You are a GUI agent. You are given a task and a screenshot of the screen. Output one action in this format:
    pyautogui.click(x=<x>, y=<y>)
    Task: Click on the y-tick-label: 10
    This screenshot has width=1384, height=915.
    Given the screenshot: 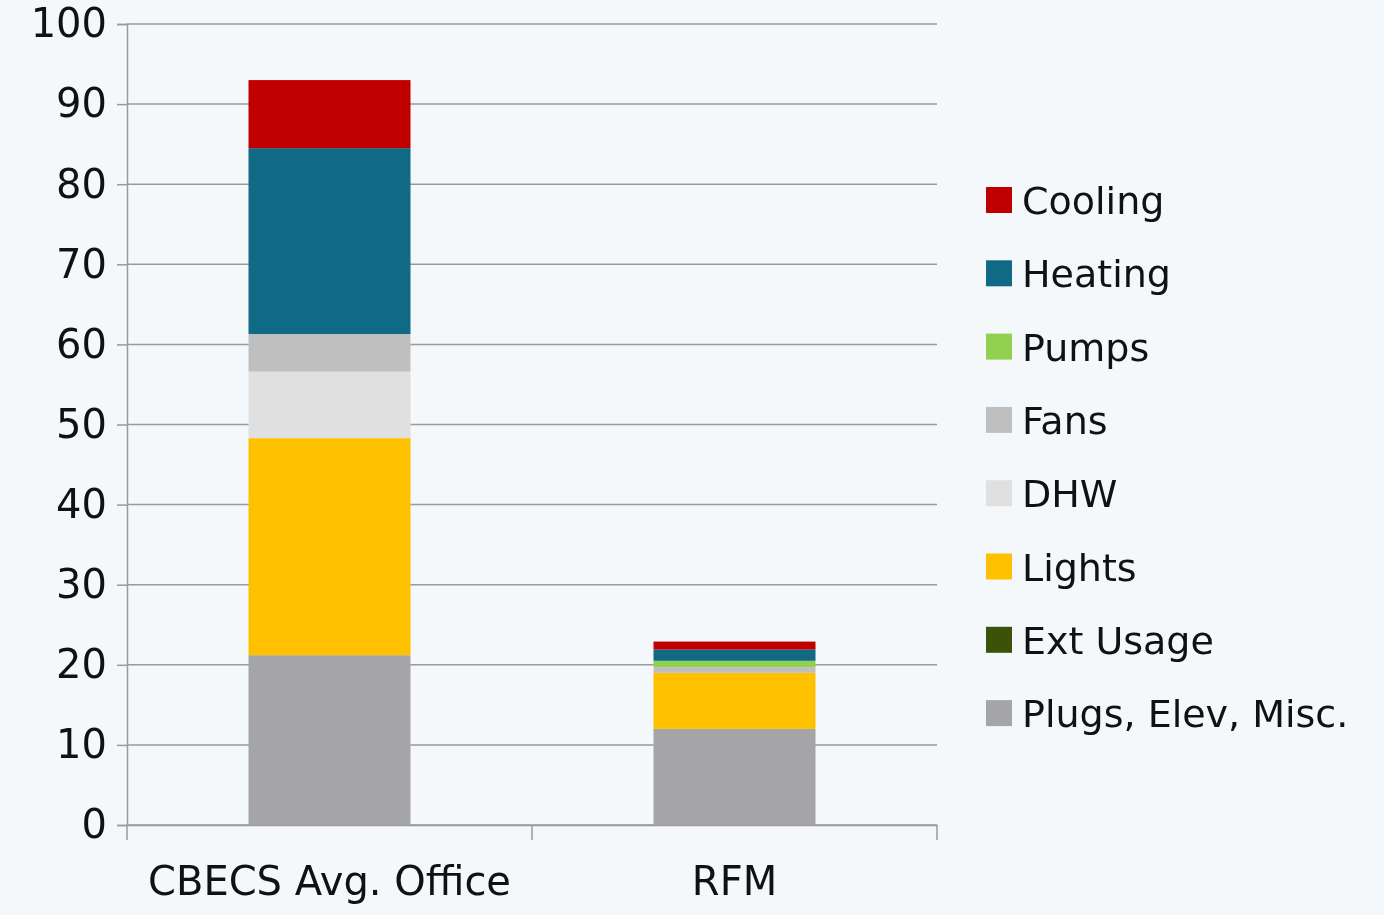 What is the action you would take?
    pyautogui.click(x=81, y=744)
    